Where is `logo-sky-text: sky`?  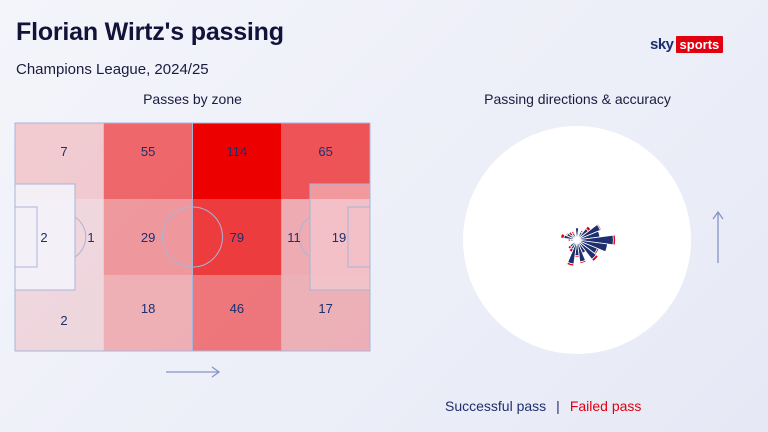
logo-sky-text: sky is located at coordinates (662, 44).